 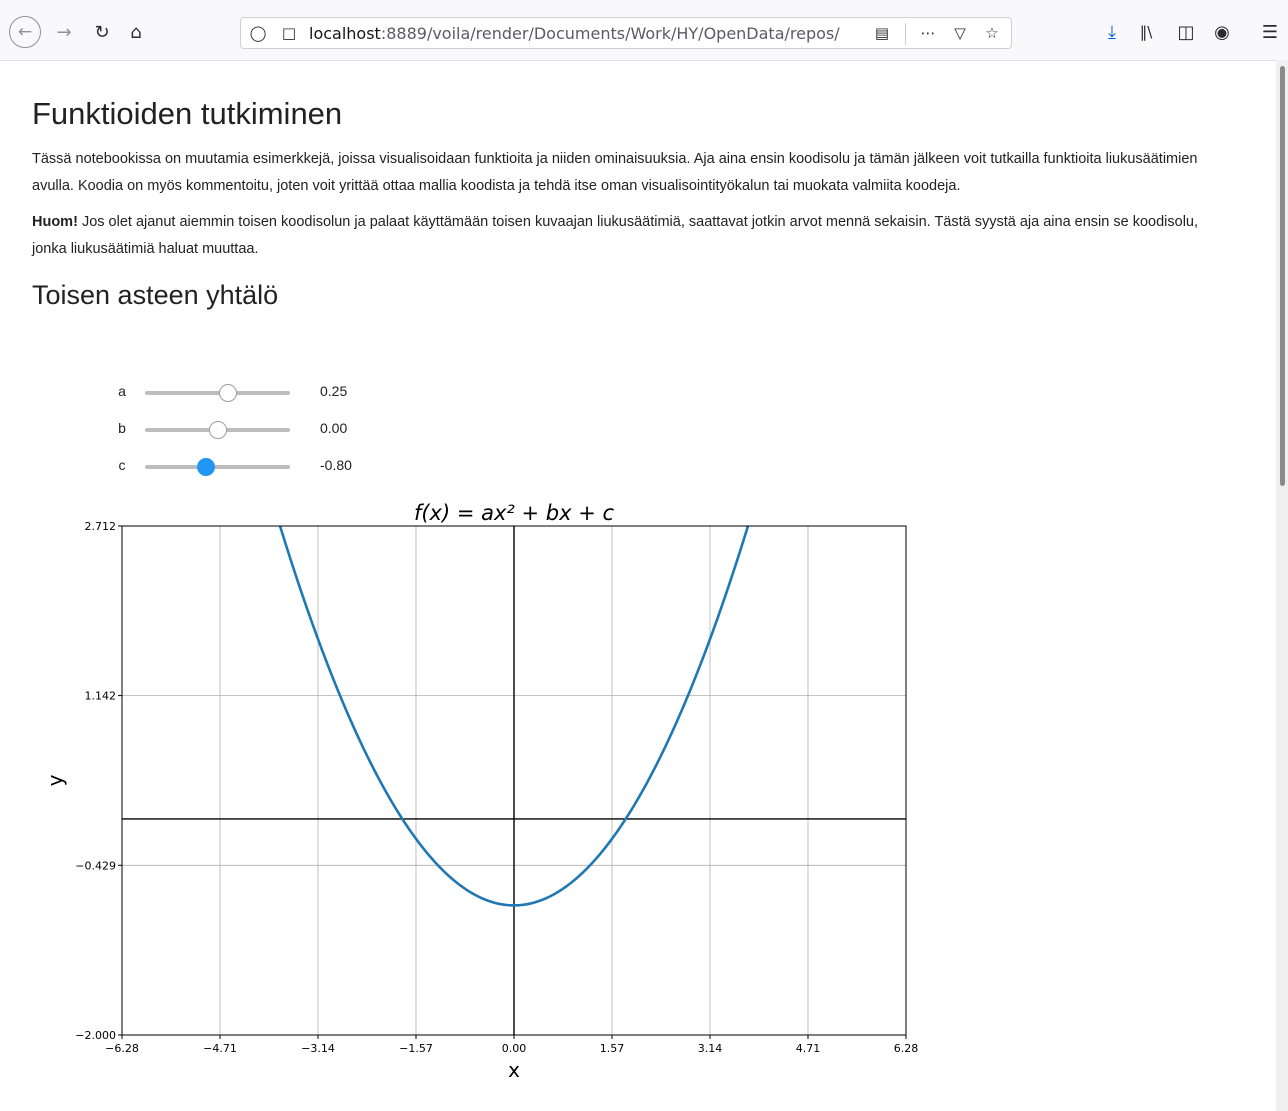 What do you see at coordinates (808, 1048) in the screenshot?
I see `x-tick-label: 4.71` at bounding box center [808, 1048].